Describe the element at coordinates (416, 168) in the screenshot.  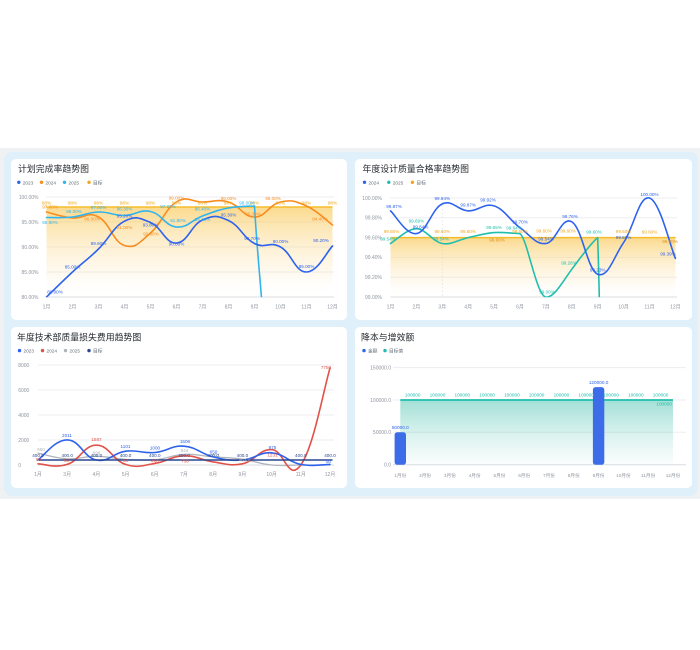
I see `svg-text: 年度设计质量合格率趋势图` at that location.